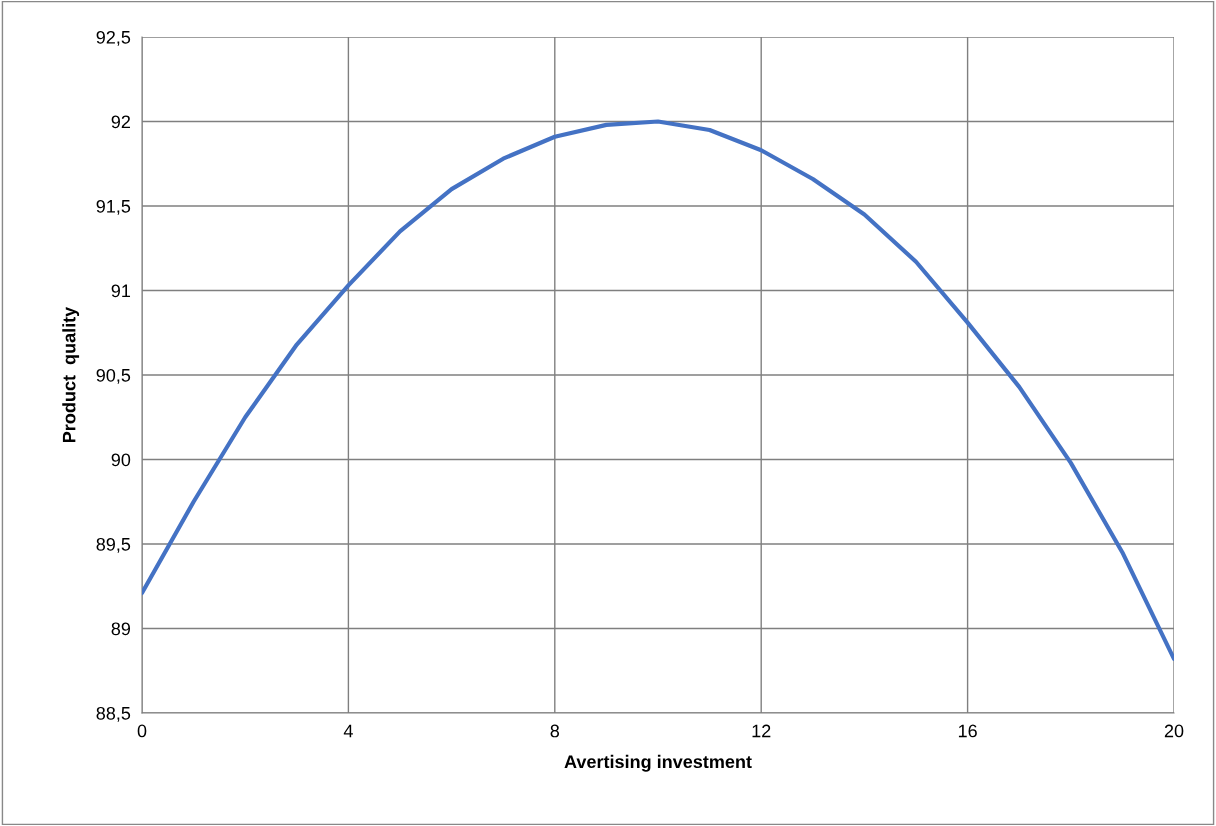 This screenshot has height=826, width=1216. I want to click on y-tick-label: 91,5, so click(113, 207).